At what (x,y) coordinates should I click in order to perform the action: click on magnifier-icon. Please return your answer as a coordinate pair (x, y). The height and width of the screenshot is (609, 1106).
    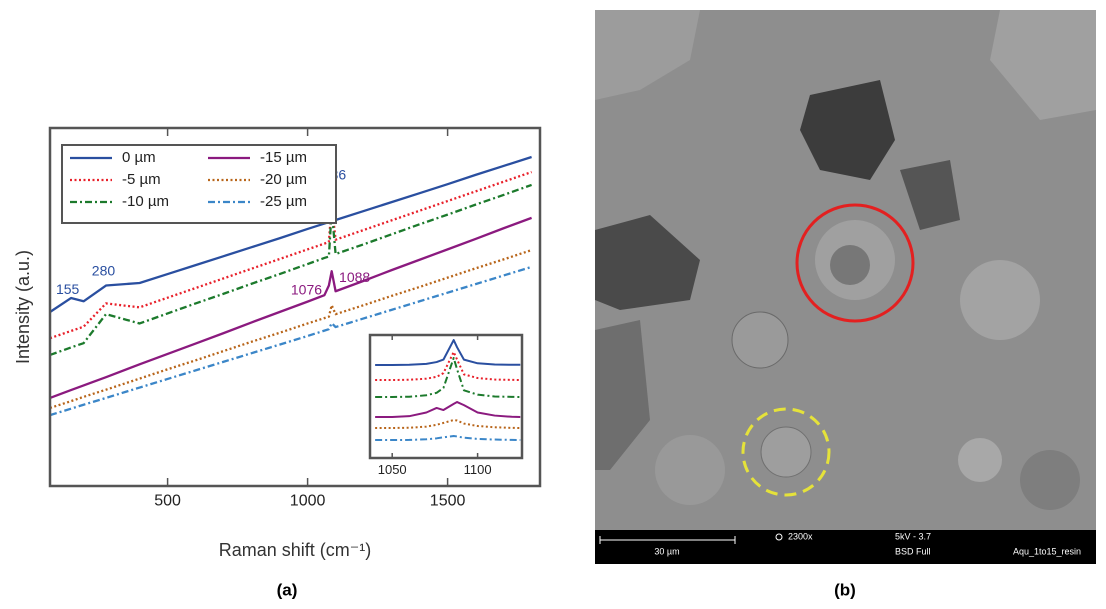
    Looking at the image, I should click on (779, 537).